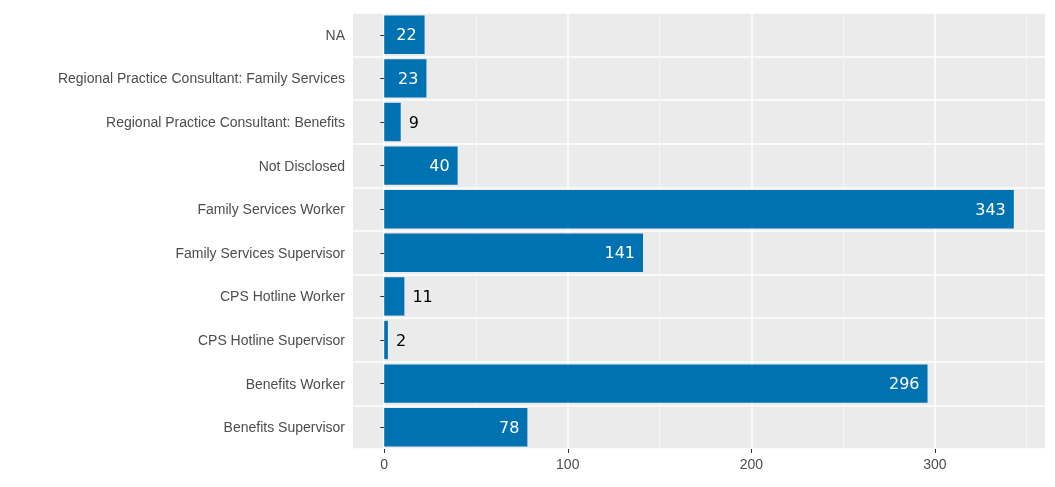  I want to click on data-label: 22, so click(406, 35).